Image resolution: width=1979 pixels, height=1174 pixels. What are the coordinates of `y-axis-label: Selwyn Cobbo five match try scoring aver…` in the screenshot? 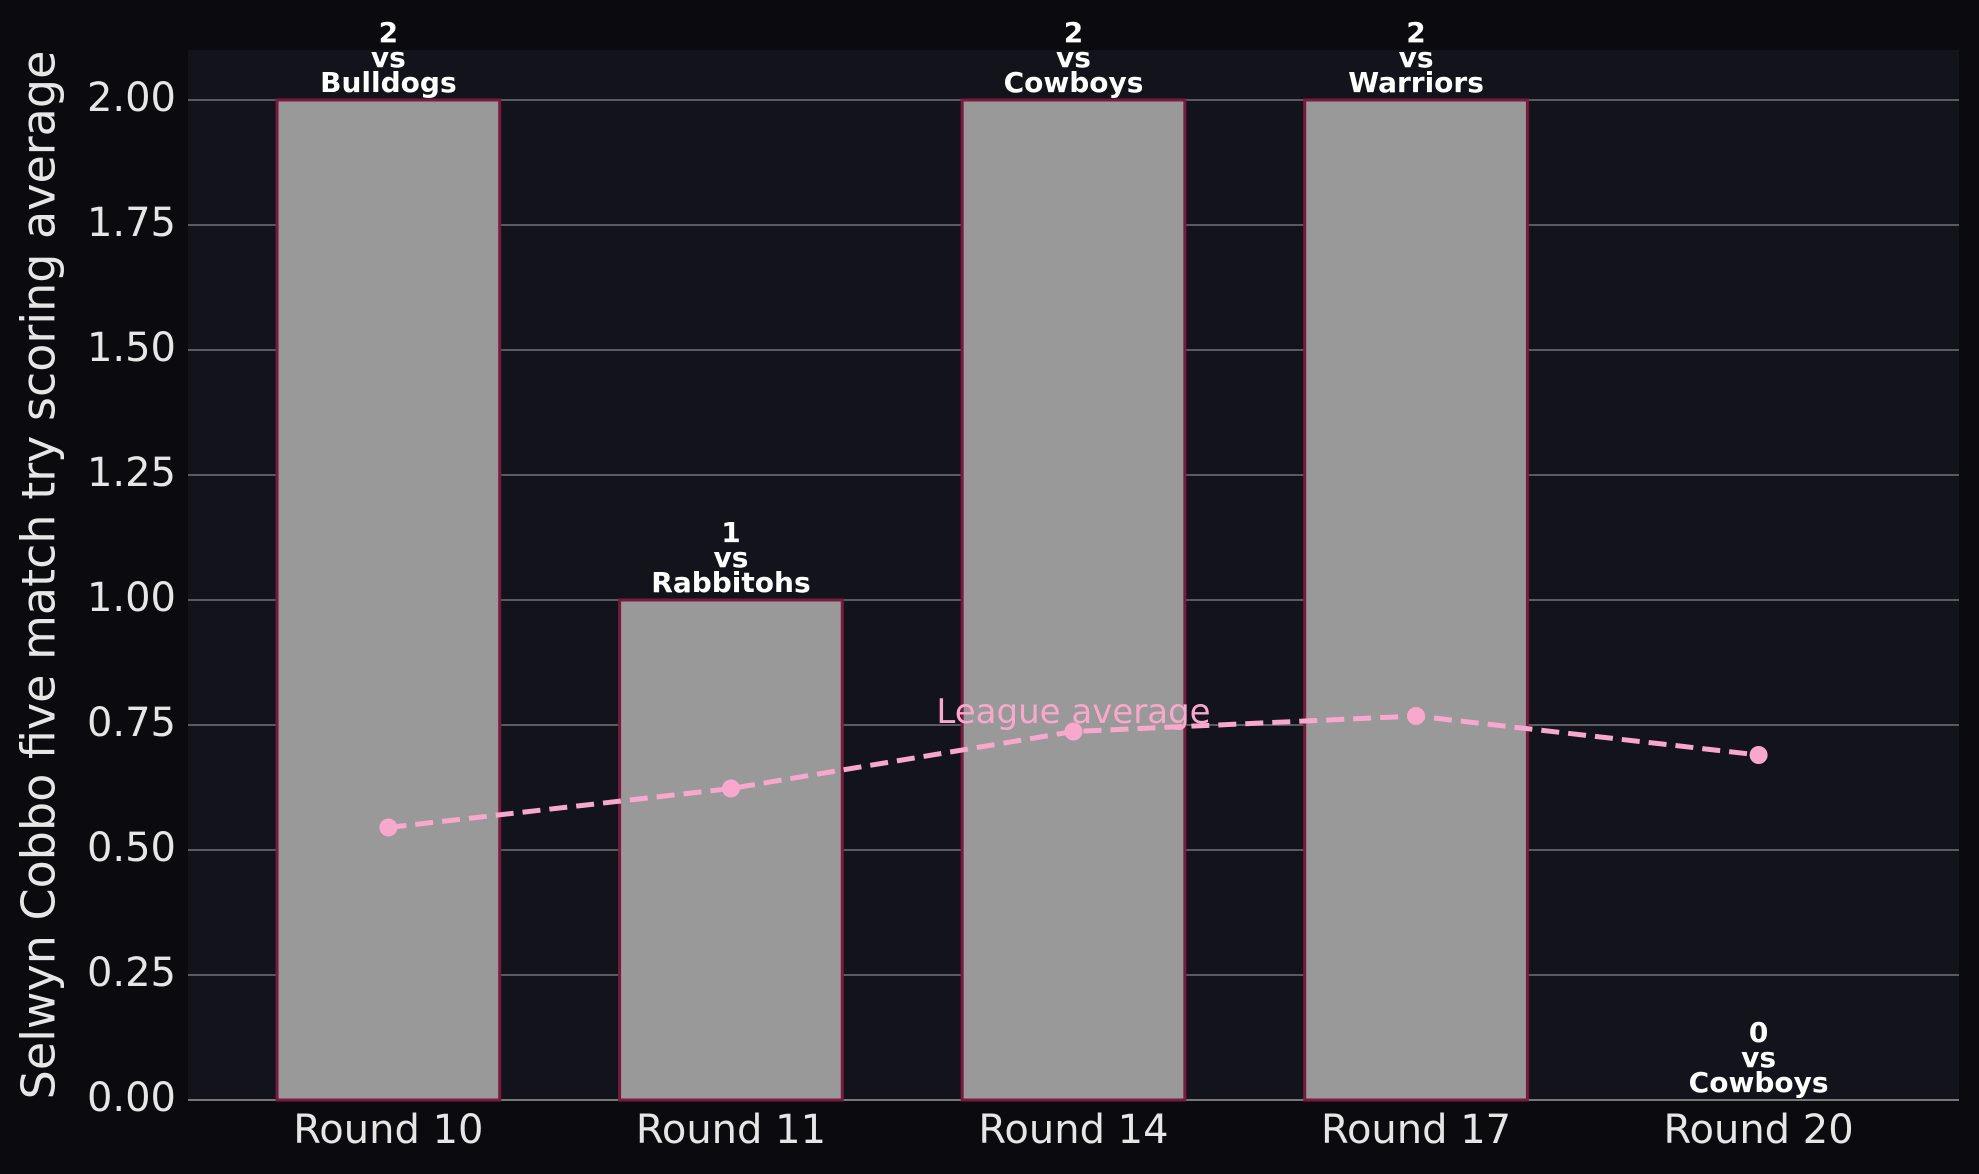 It's located at (39, 575).